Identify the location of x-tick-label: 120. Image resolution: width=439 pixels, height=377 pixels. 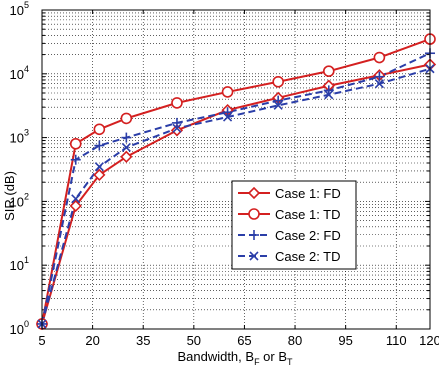
(429, 340).